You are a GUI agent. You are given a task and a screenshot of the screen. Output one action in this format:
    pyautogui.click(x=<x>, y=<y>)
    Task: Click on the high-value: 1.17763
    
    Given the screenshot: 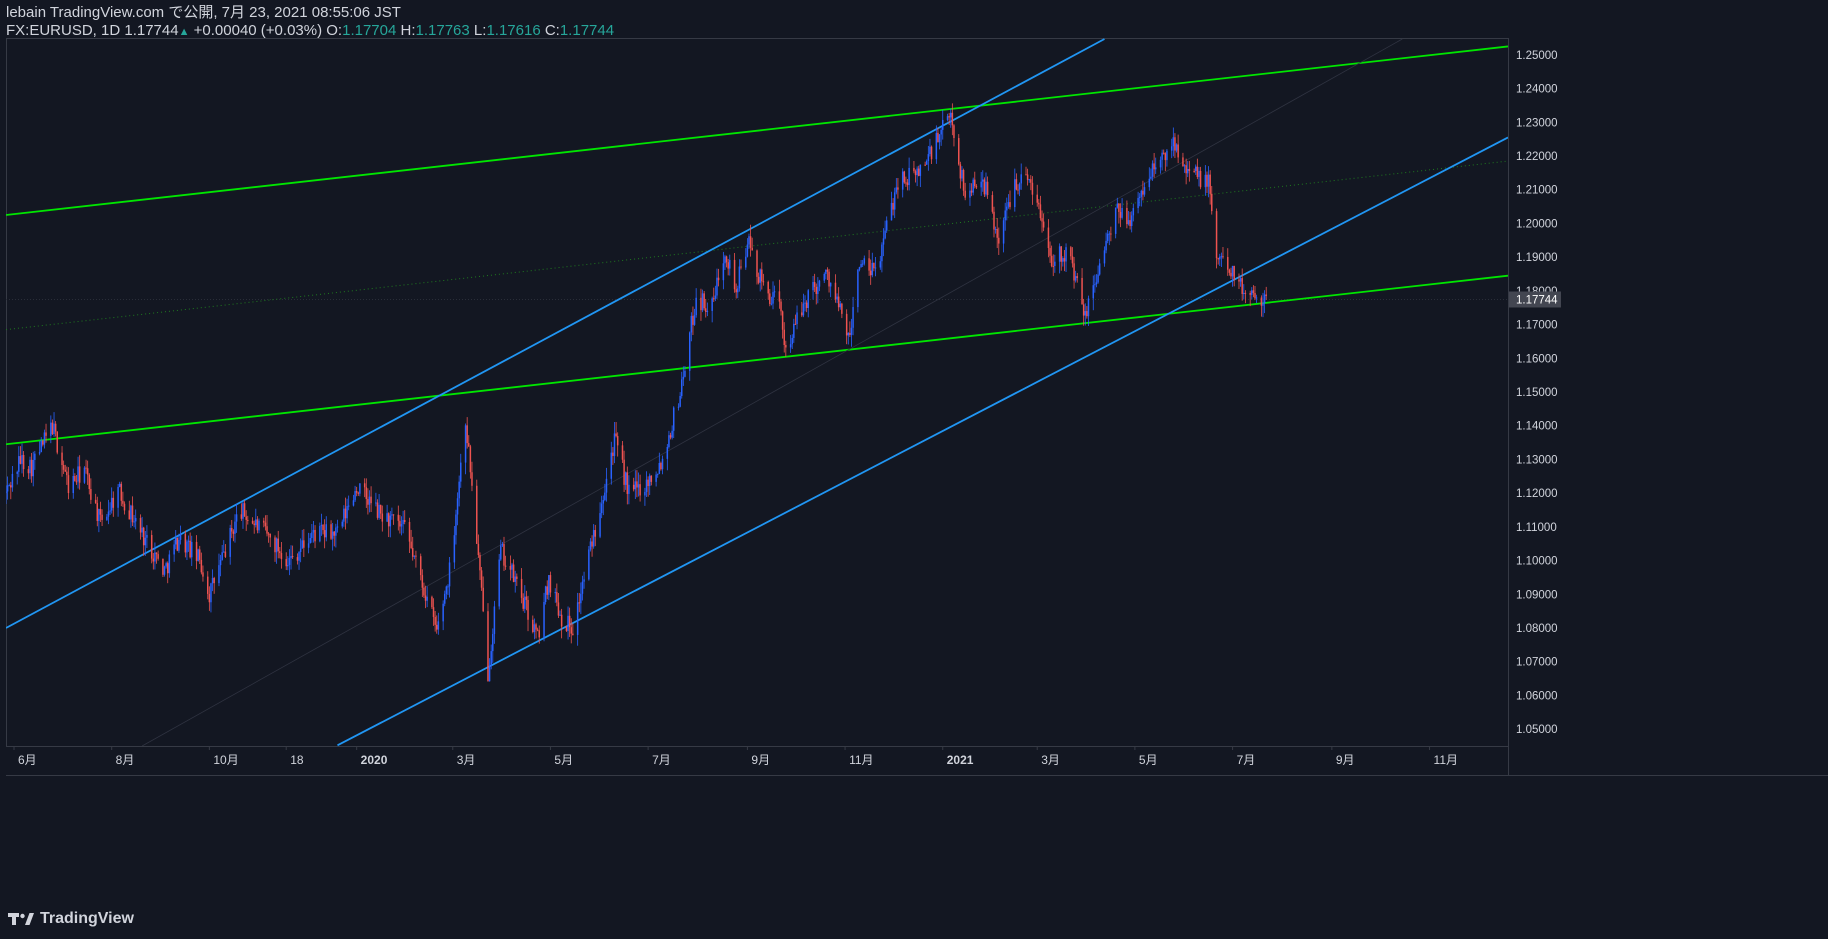 What is the action you would take?
    pyautogui.click(x=442, y=30)
    